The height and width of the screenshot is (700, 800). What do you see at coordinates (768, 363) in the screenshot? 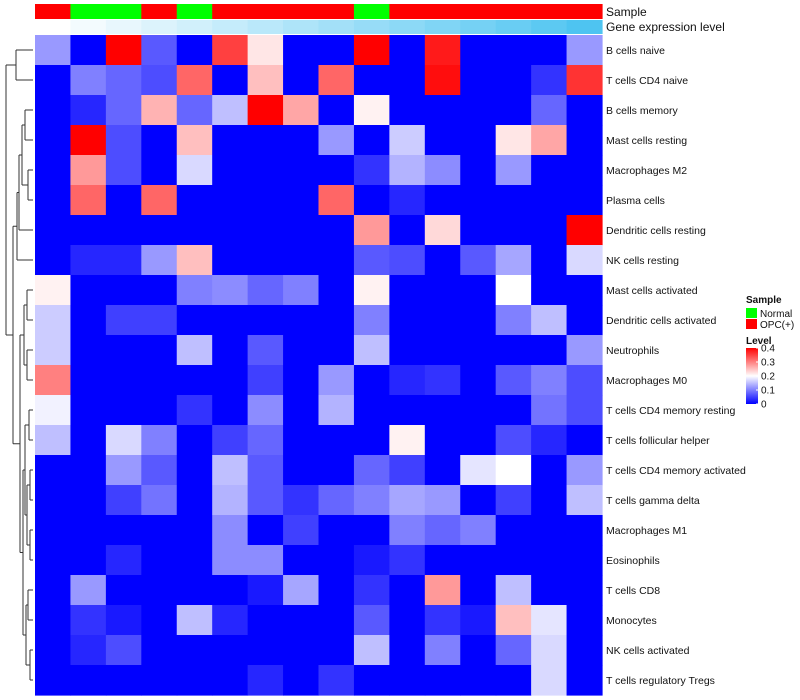
I see `legend-tick-label: 0.3` at bounding box center [768, 363].